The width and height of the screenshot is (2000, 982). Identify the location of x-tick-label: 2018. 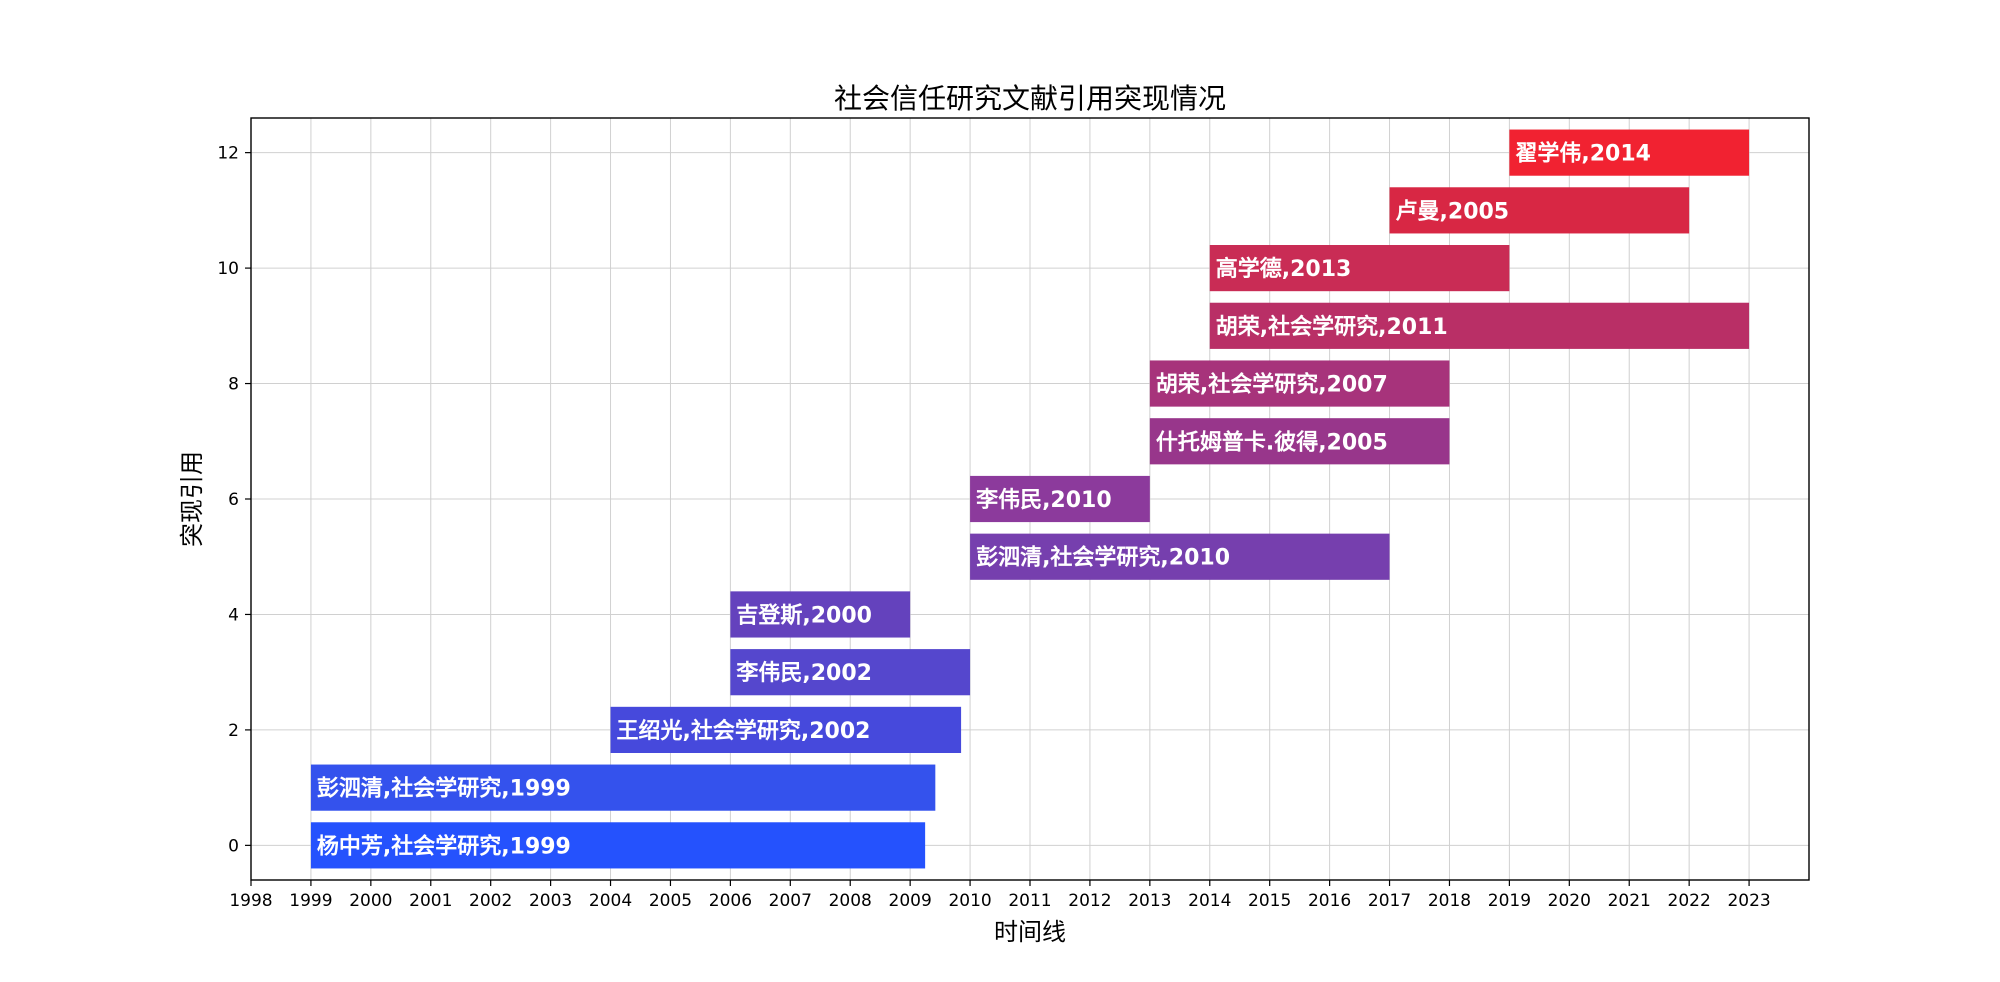
(1449, 901).